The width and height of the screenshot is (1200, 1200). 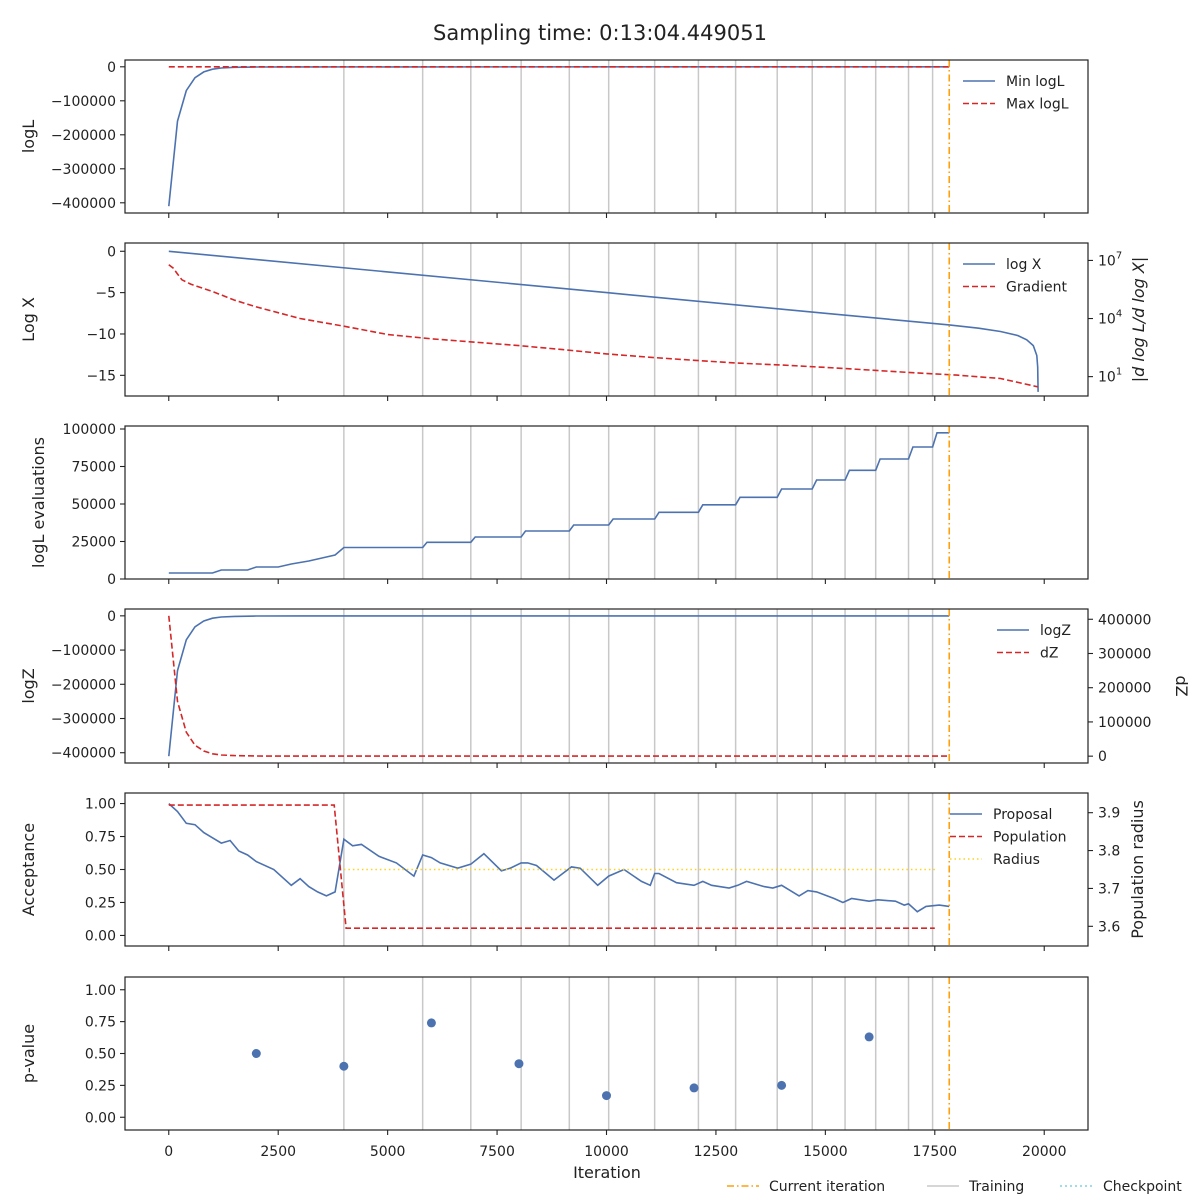 What do you see at coordinates (1016, 860) in the screenshot?
I see `legend-label-radius: Radius` at bounding box center [1016, 860].